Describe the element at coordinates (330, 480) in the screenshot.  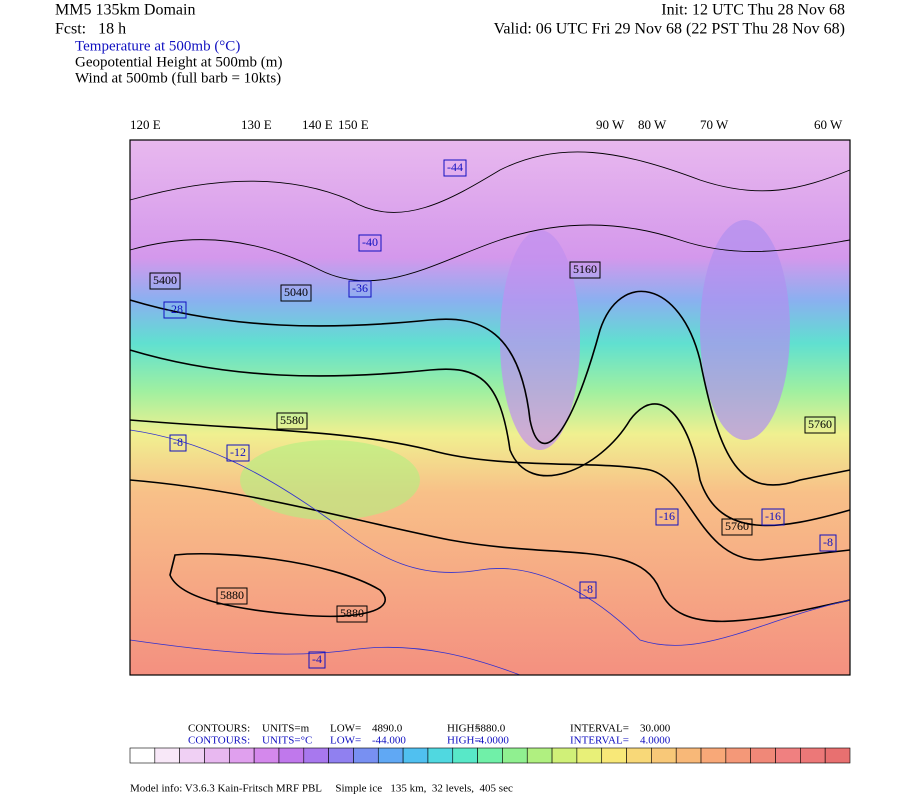
I see `warm-tongue` at that location.